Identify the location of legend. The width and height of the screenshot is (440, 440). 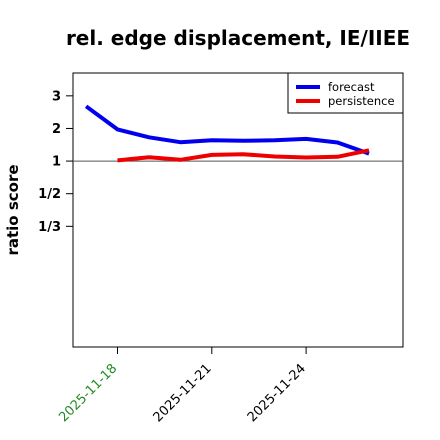
(345, 93).